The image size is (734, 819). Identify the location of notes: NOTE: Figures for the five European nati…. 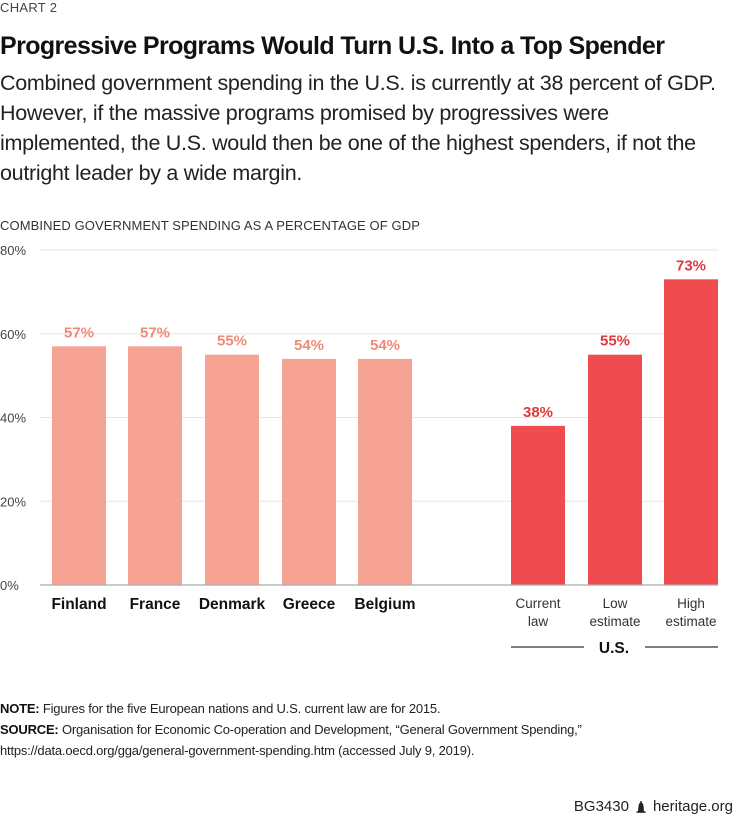
(291, 729).